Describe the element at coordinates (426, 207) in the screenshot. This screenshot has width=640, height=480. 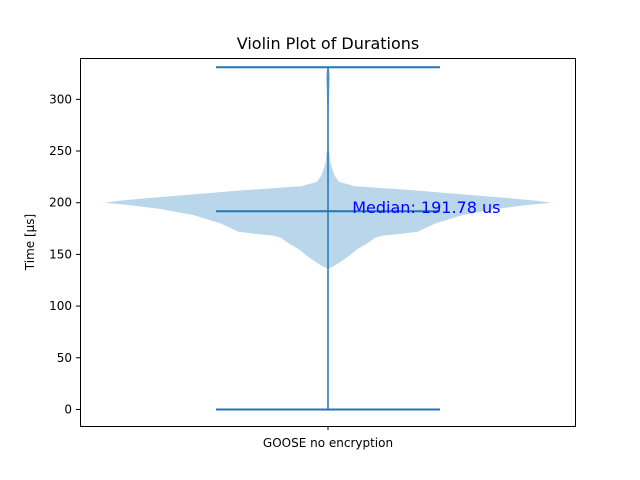
I see `median-annotation: Median: 191.78 us` at that location.